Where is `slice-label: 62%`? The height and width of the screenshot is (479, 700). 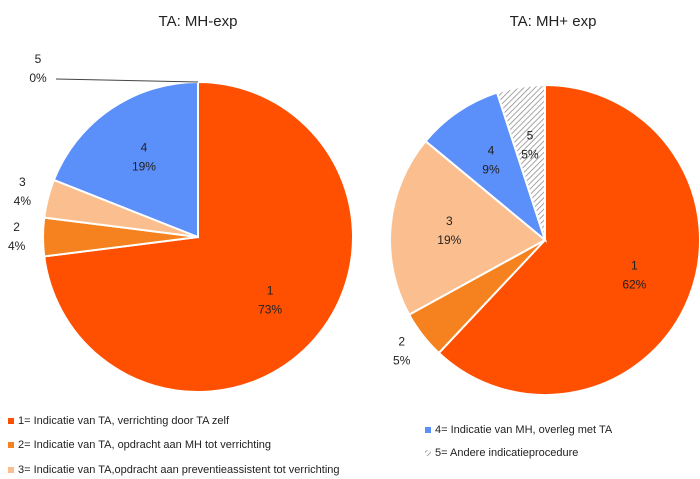 slice-label: 62% is located at coordinates (634, 285).